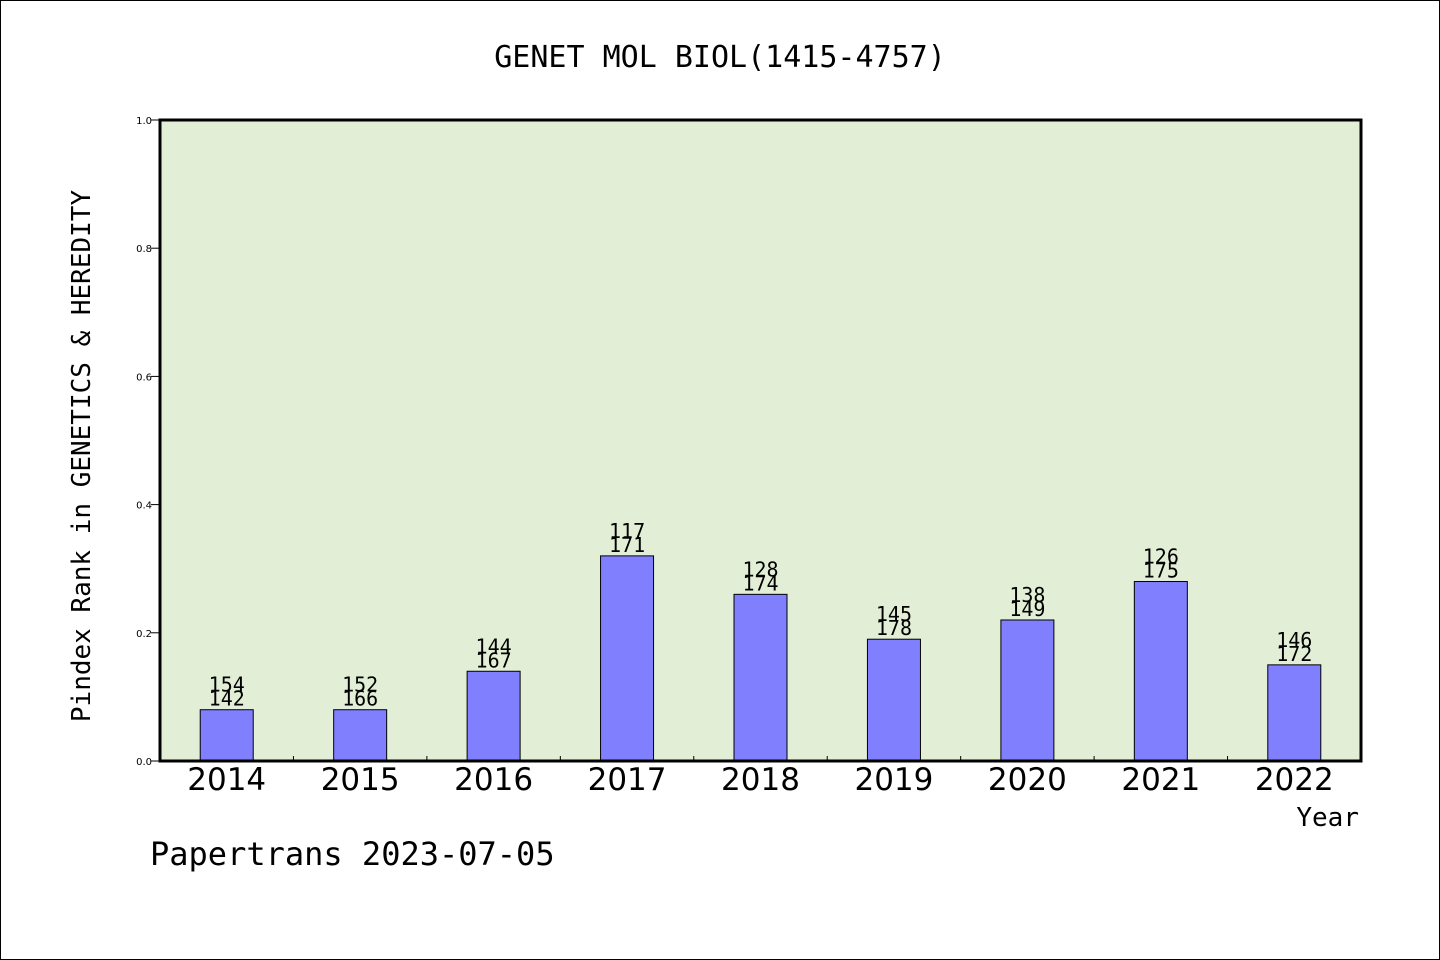 This screenshot has height=960, width=1440. Describe the element at coordinates (493, 780) in the screenshot. I see `x-tick-label: 2016` at that location.